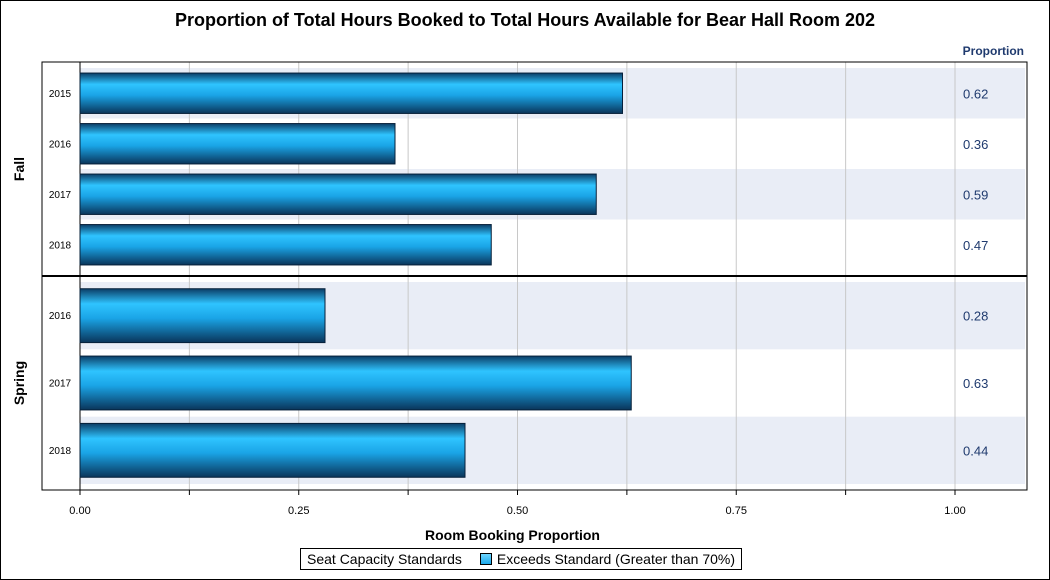  Describe the element at coordinates (954, 511) in the screenshot. I see `x-tick-label: 1.00` at that location.